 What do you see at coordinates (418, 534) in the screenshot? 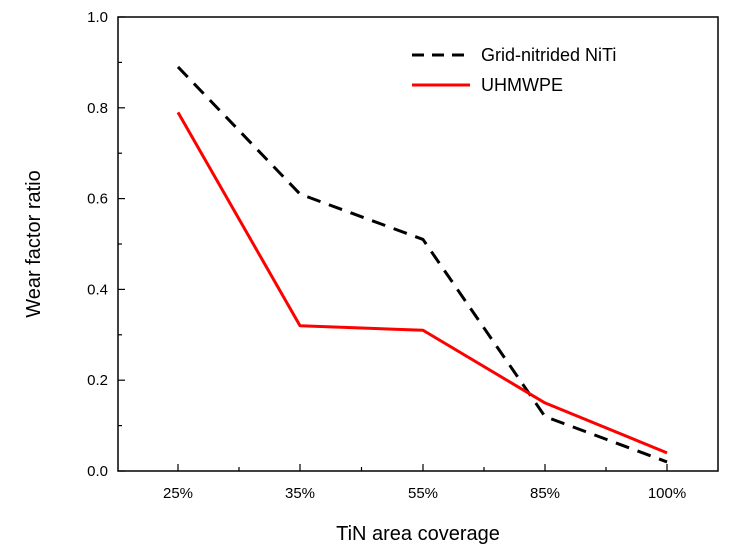
I see `x-axis-title: TiN area coverage` at bounding box center [418, 534].